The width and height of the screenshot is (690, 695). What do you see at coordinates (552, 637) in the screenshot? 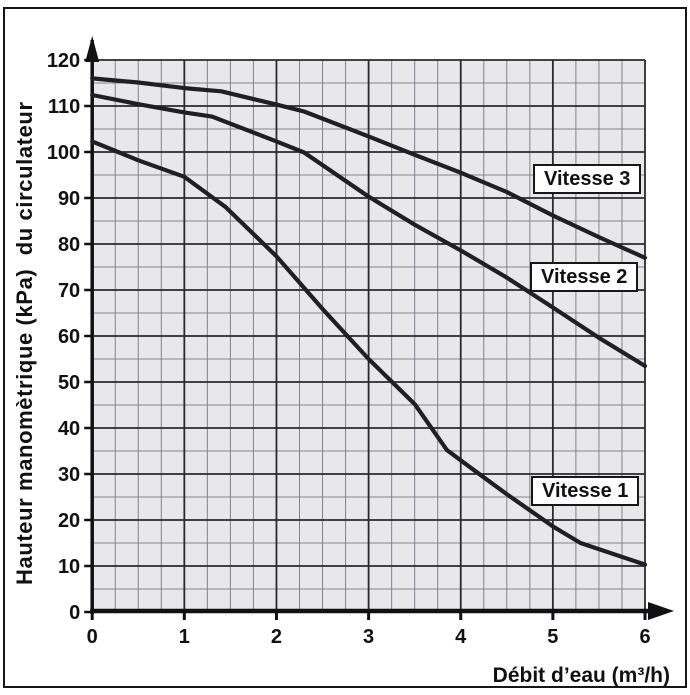
I see `x-tick-label: 5` at bounding box center [552, 637].